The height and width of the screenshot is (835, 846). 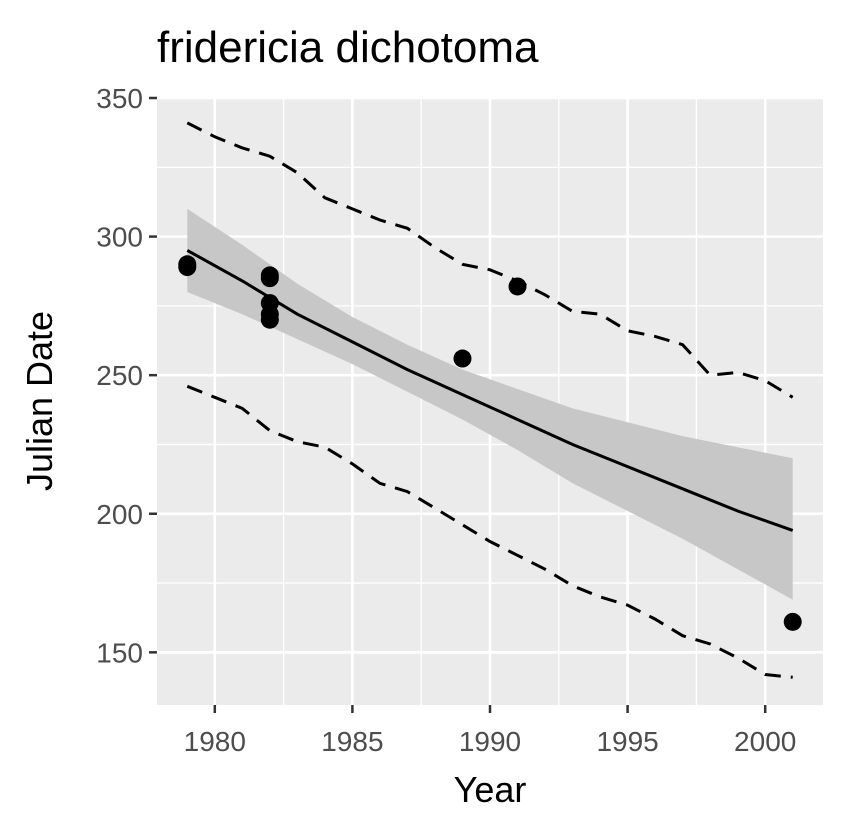 What do you see at coordinates (627, 741) in the screenshot?
I see `x-tick-label: 1995` at bounding box center [627, 741].